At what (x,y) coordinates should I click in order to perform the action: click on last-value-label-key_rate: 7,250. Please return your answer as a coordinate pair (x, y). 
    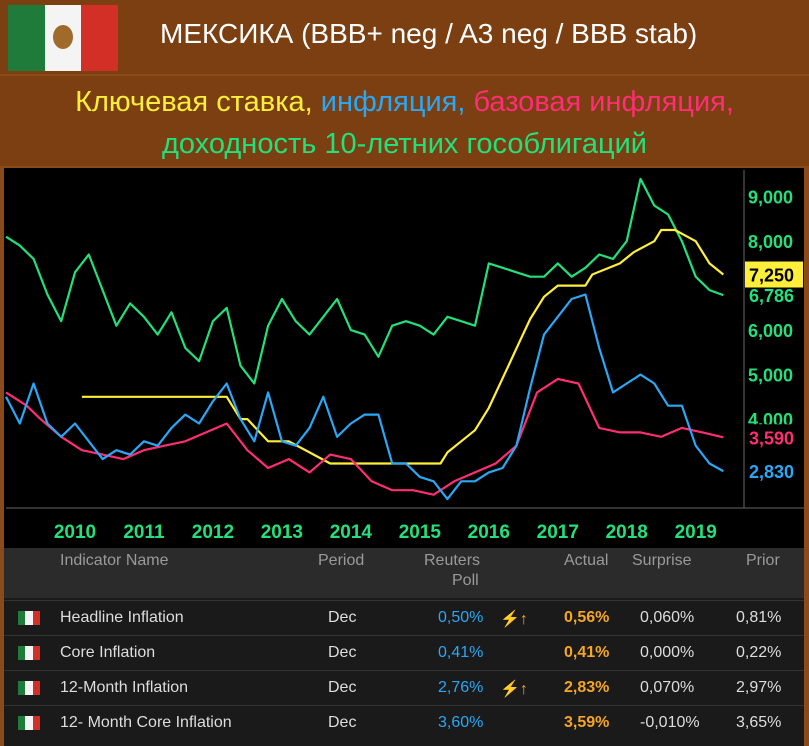
    Looking at the image, I should click on (771, 276).